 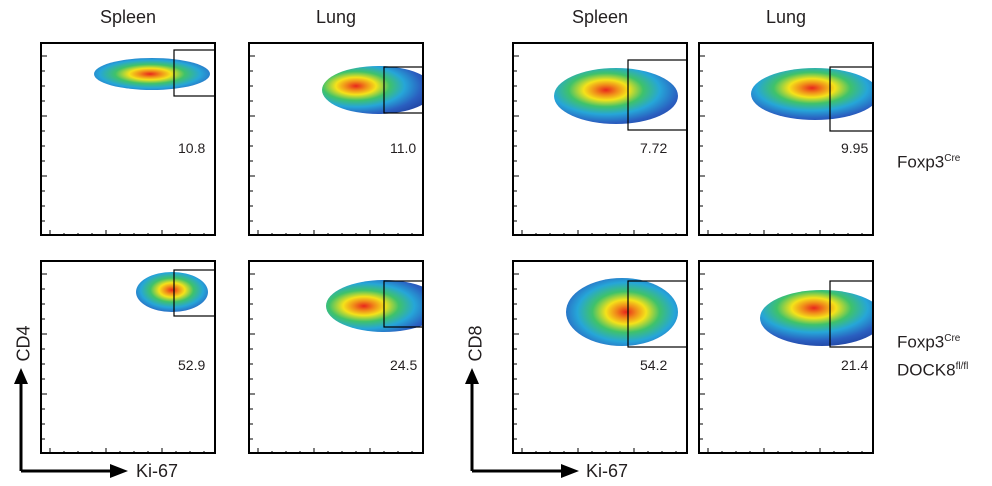 I want to click on gate-percent-label: 11.0, so click(x=403, y=148).